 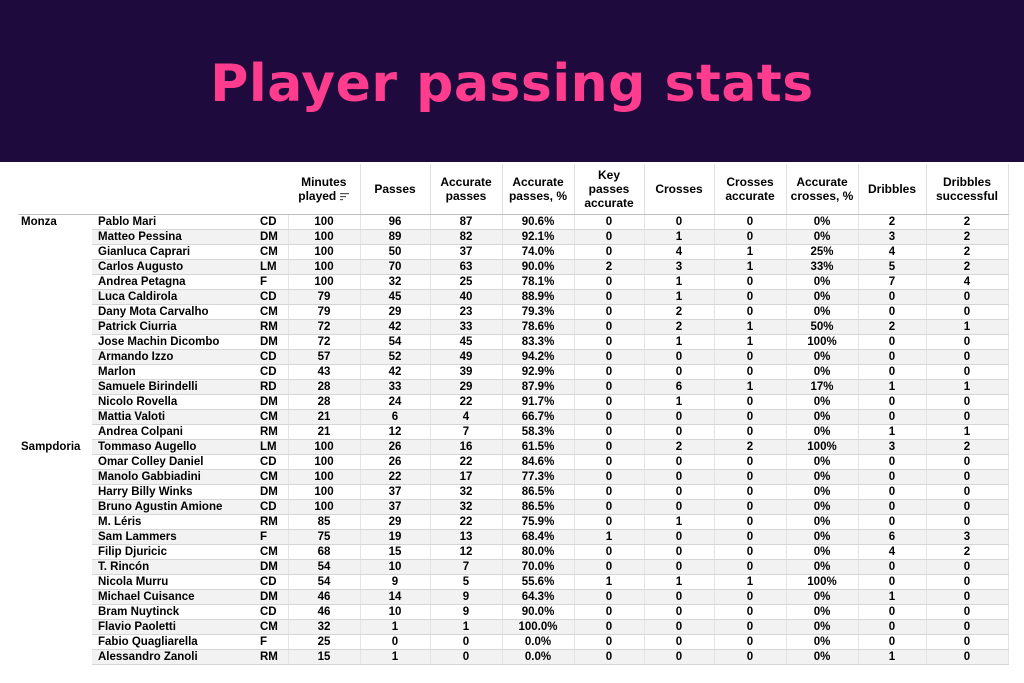 I want to click on stat-cell: 83.3%, so click(x=538, y=342).